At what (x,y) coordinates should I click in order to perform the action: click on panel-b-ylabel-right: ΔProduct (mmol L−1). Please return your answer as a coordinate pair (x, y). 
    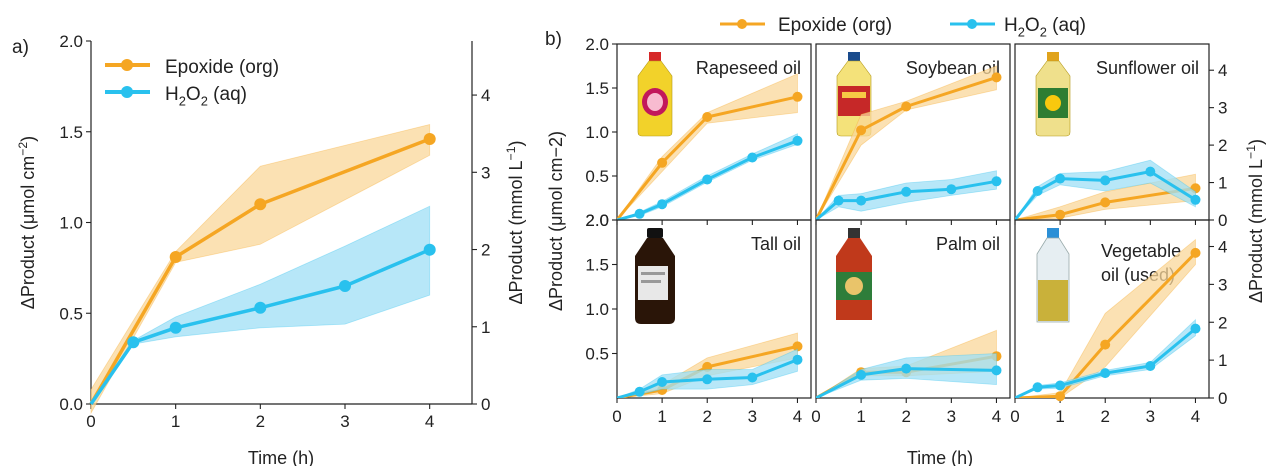
    Looking at the image, I should click on (1255, 221).